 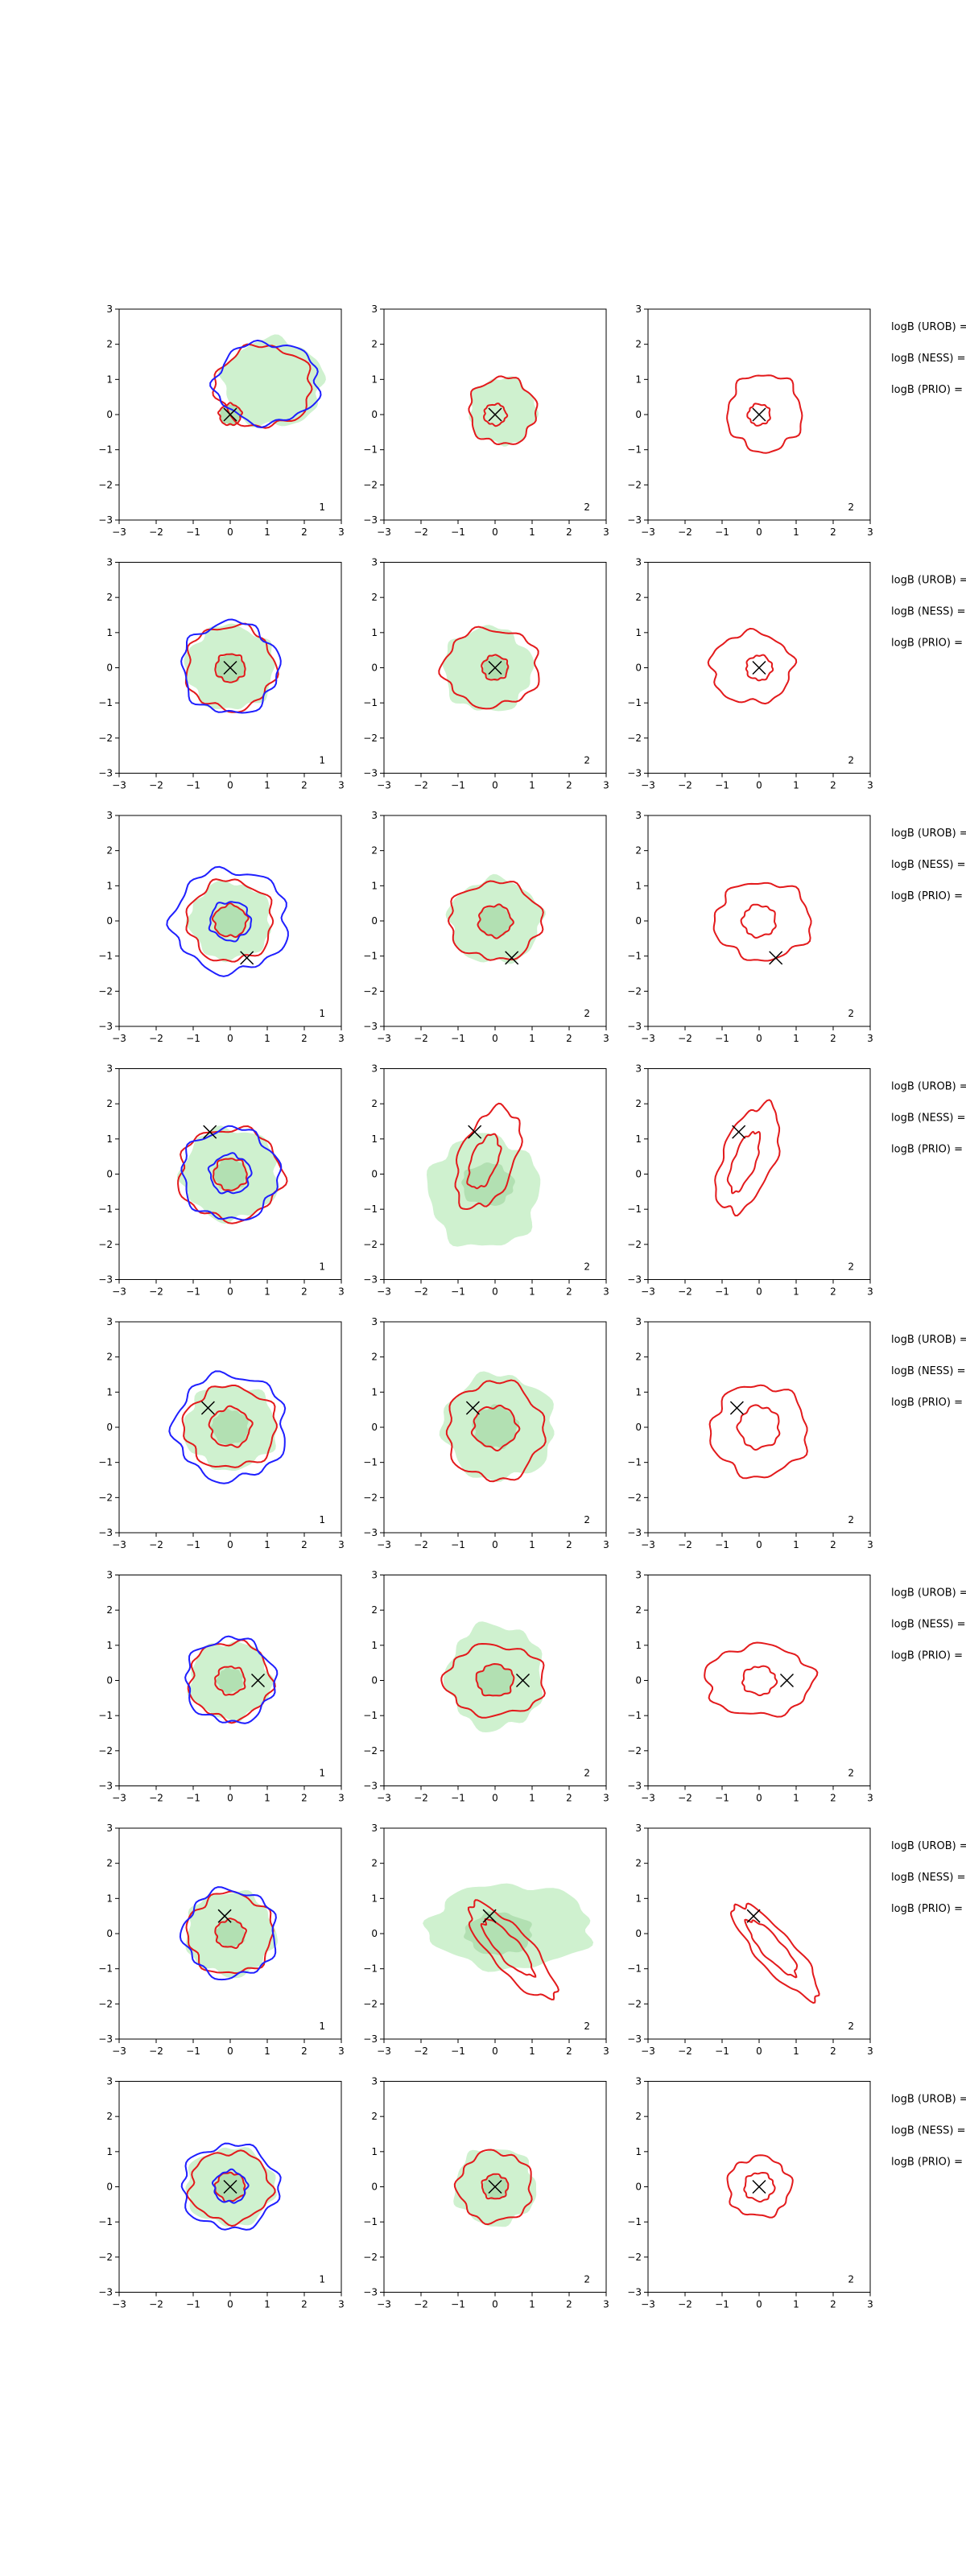 What do you see at coordinates (927, 644) in the screenshot?
I see `logb-label: logB (PRIO) =` at bounding box center [927, 644].